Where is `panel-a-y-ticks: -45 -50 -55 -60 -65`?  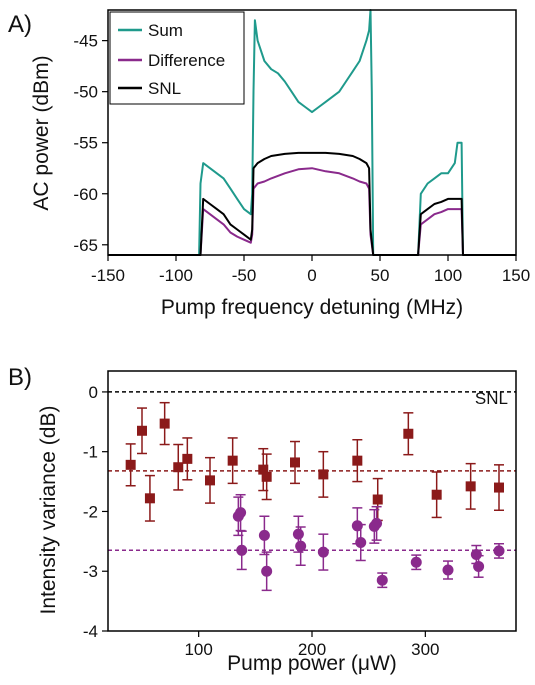 panel-a-y-ticks: -45 -50 -55 -60 -65 is located at coordinates (90, 143).